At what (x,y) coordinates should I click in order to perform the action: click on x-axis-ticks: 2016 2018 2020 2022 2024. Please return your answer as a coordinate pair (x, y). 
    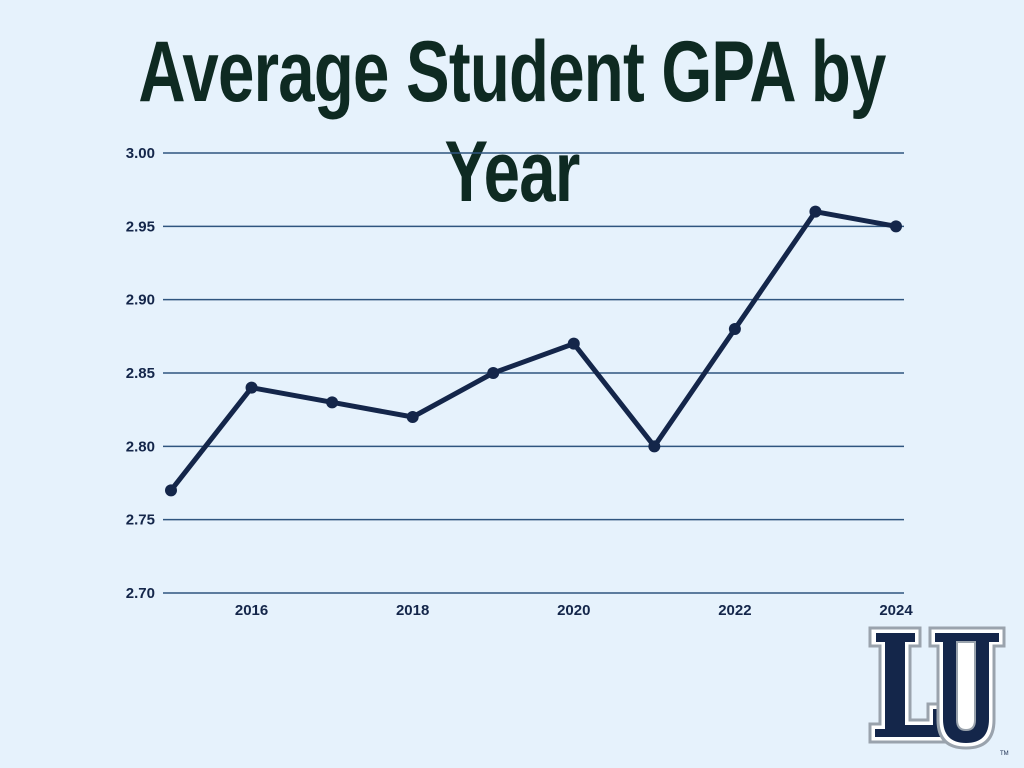
    Looking at the image, I should click on (574, 610).